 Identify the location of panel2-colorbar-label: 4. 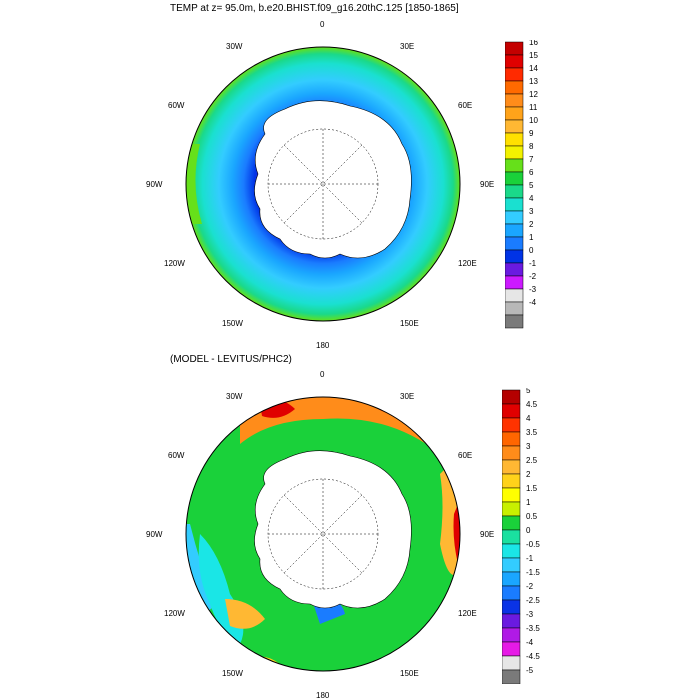
(528, 418).